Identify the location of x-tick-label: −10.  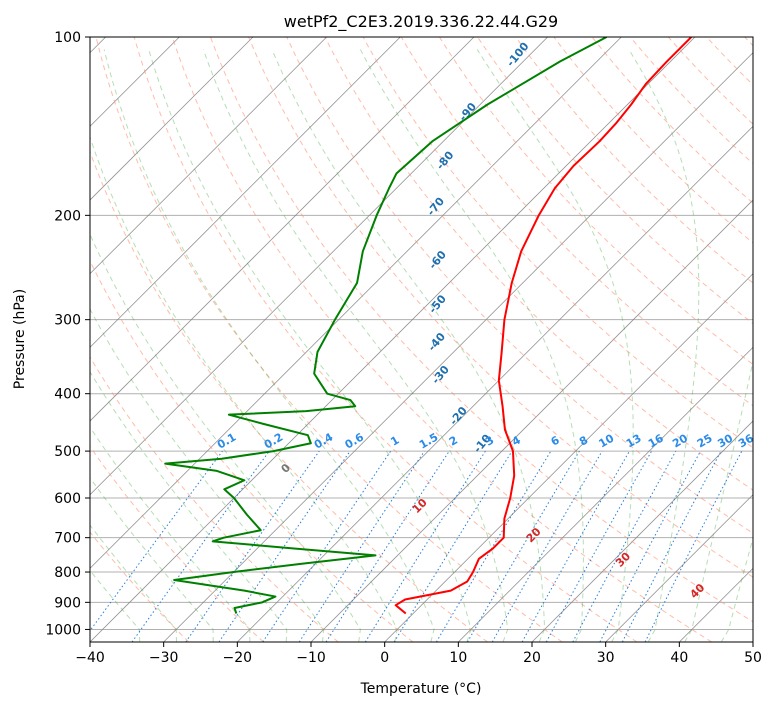
(311, 658).